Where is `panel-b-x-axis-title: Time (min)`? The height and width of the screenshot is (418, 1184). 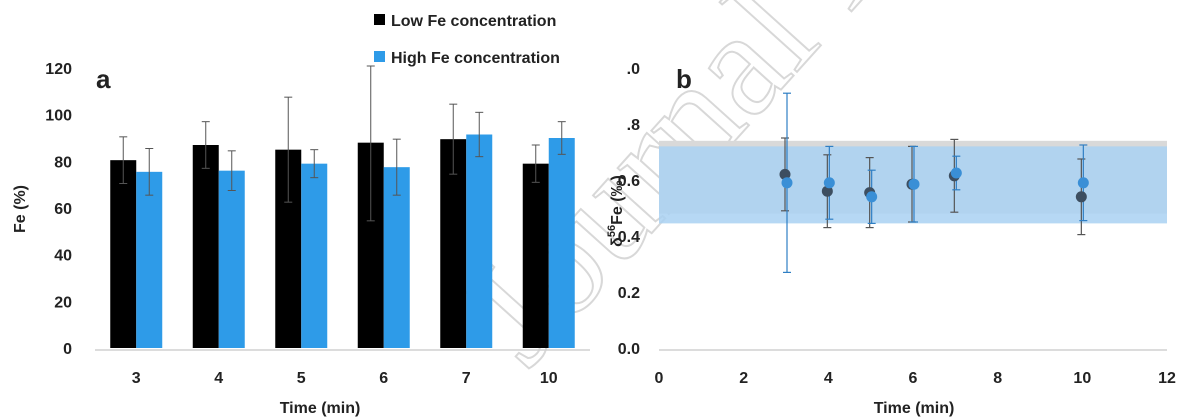 panel-b-x-axis-title: Time (min) is located at coordinates (914, 408).